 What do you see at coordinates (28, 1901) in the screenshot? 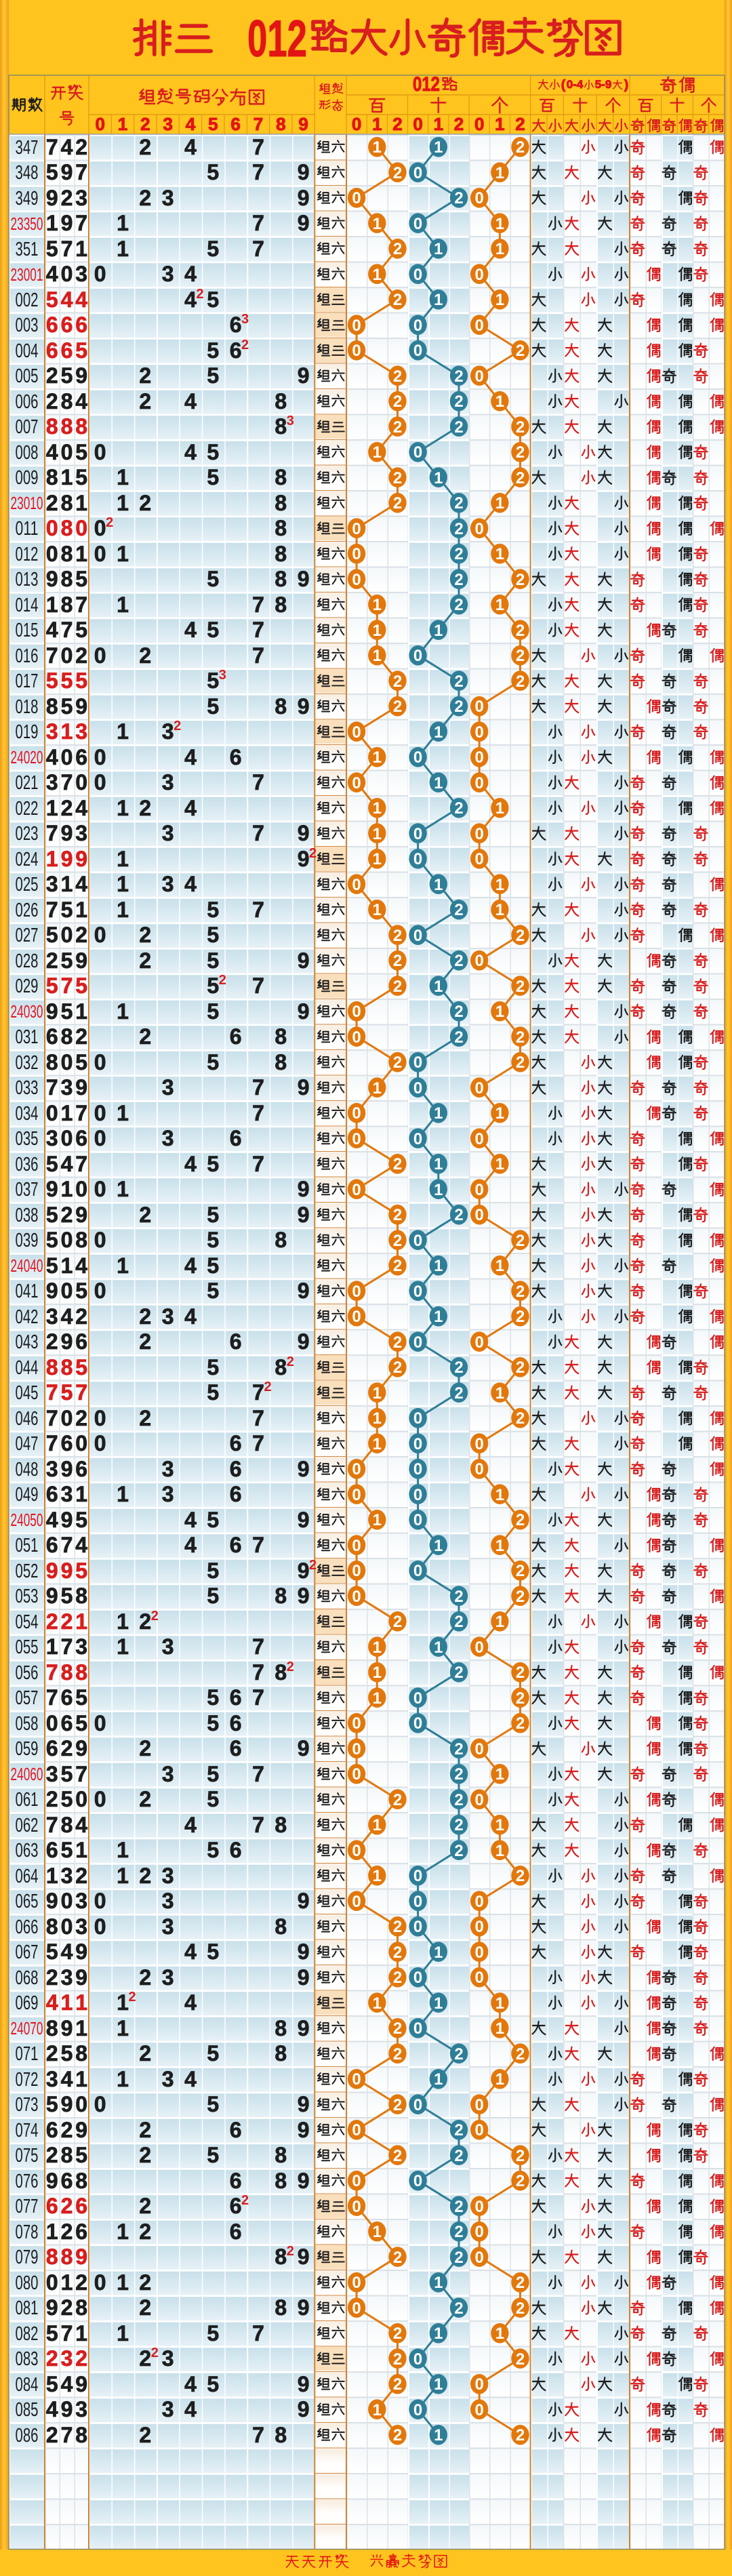
I see `svg-text: 065` at bounding box center [28, 1901].